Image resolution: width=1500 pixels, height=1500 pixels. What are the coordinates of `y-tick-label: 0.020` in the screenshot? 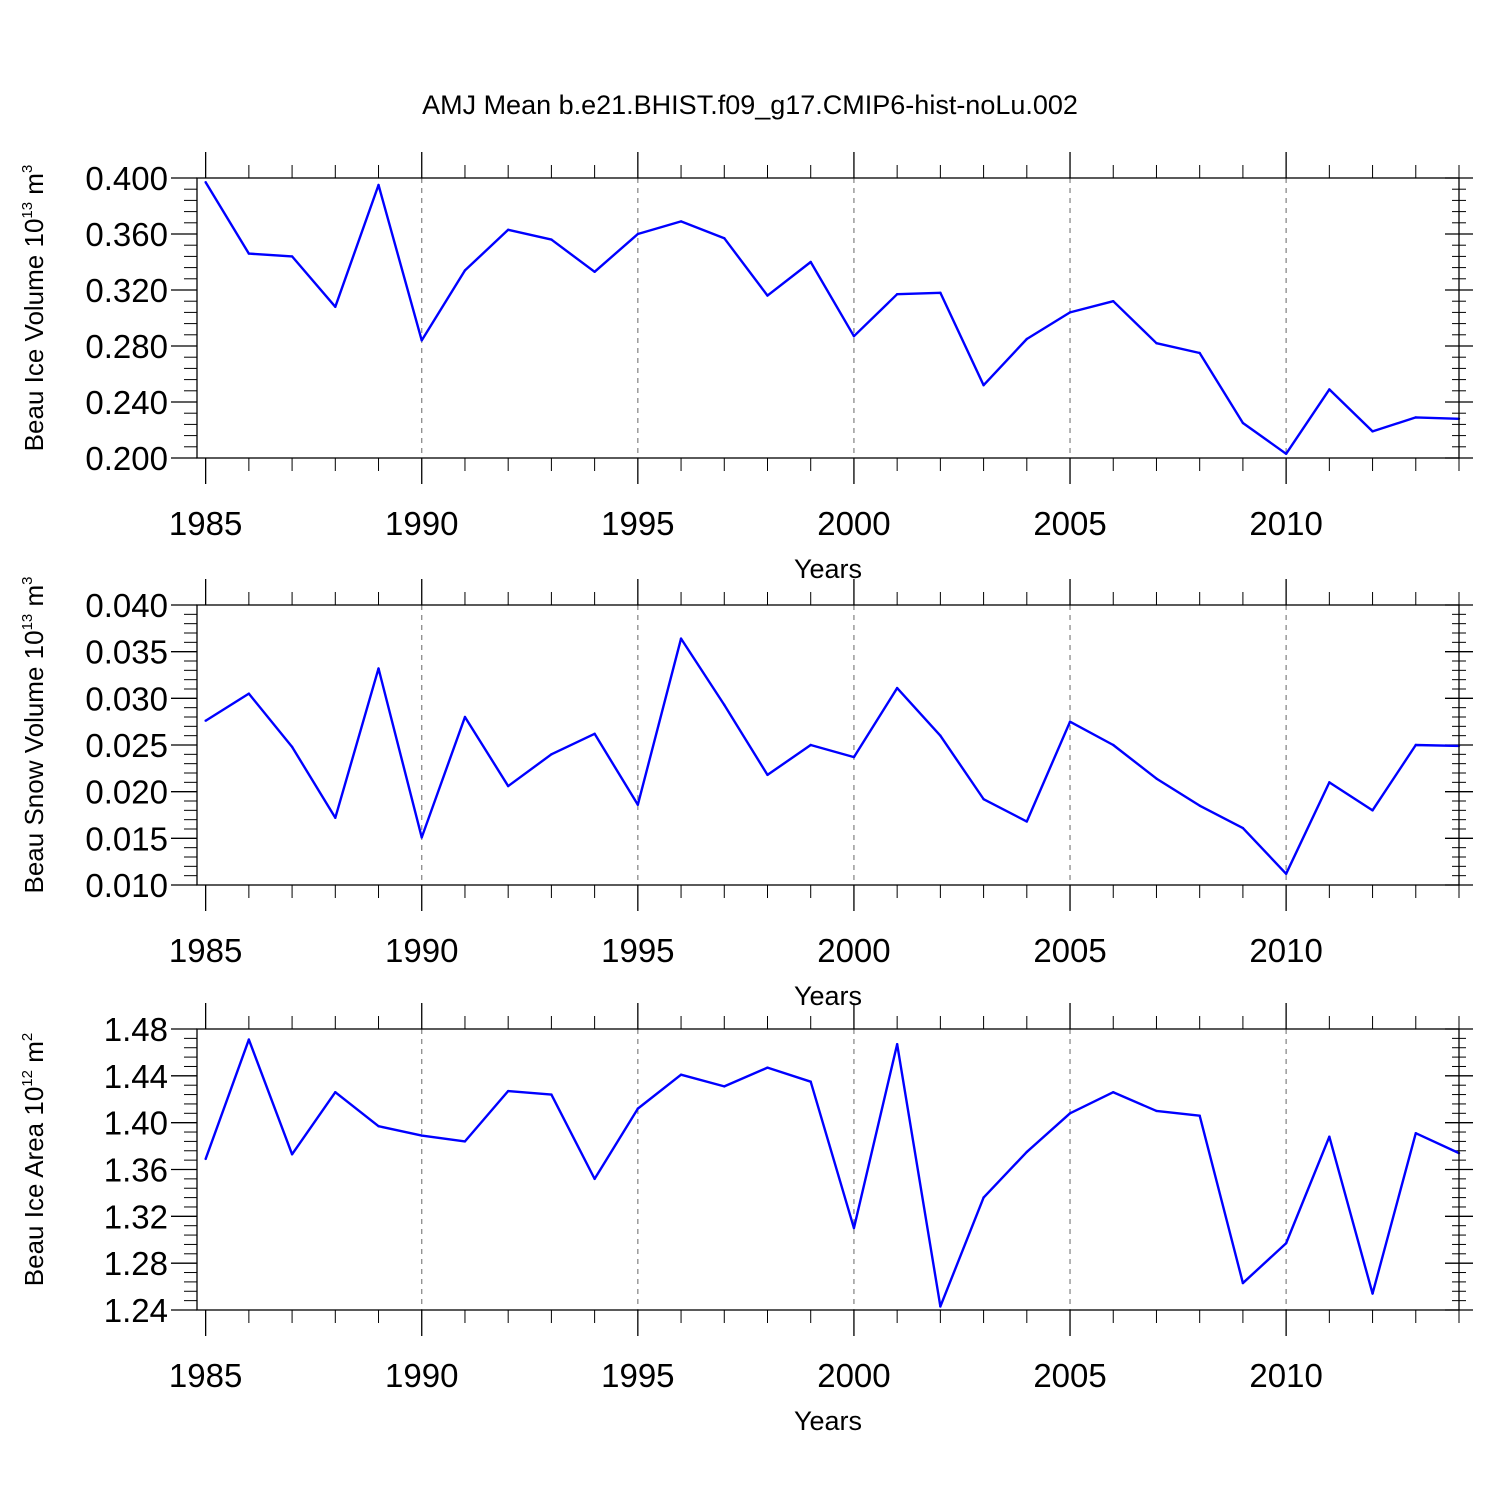 It's located at (126, 792).